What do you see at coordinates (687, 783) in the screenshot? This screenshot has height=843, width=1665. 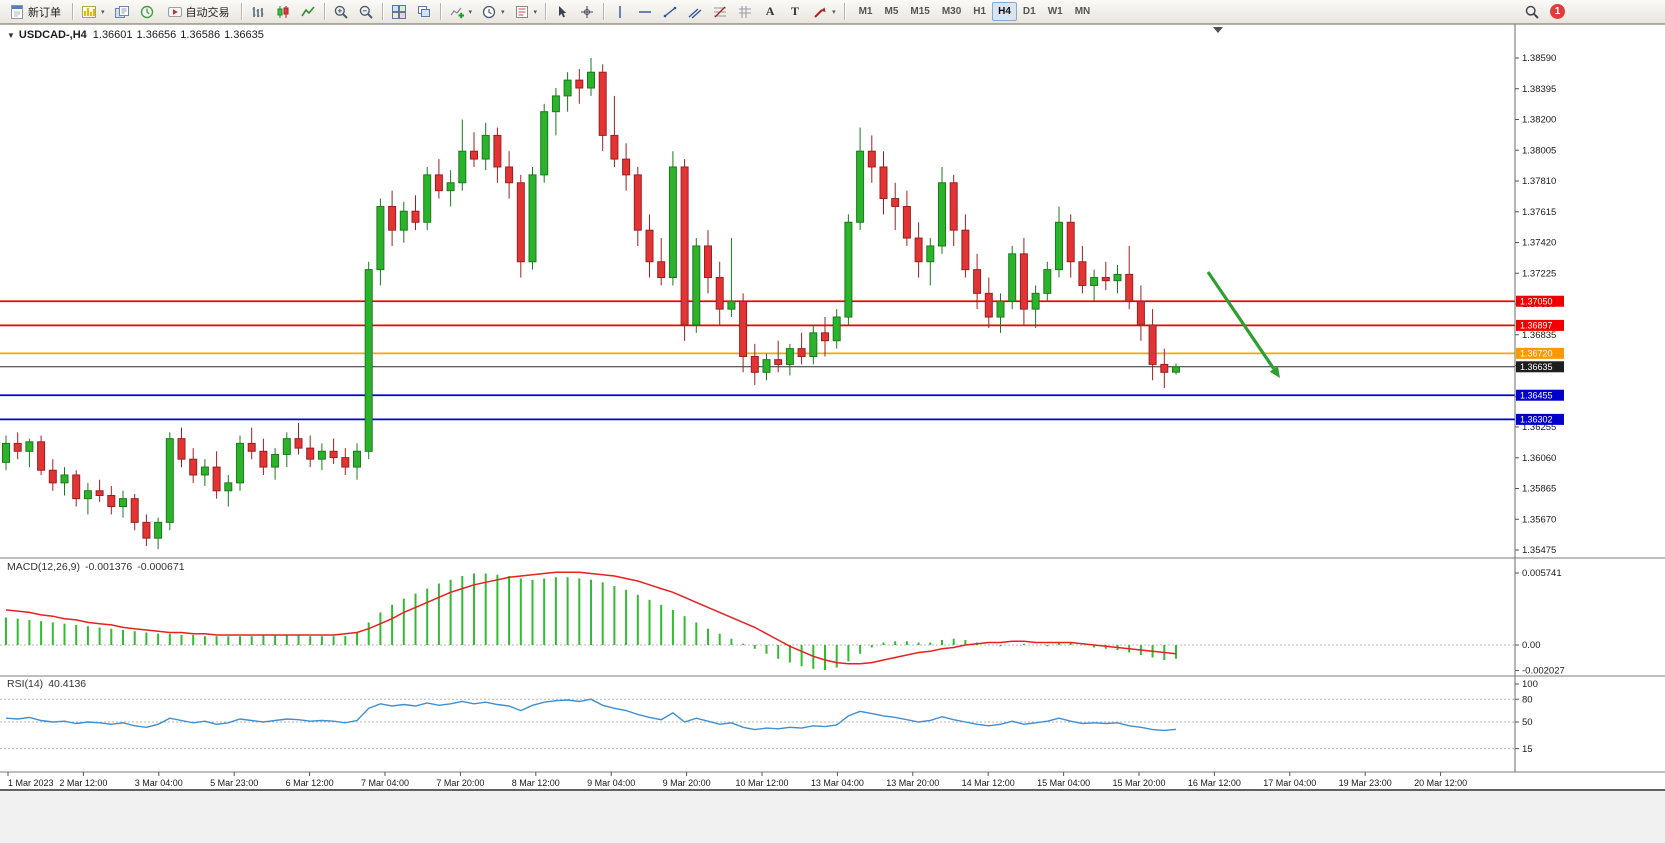 I see `svg-text: 9 Mar 20:00` at bounding box center [687, 783].